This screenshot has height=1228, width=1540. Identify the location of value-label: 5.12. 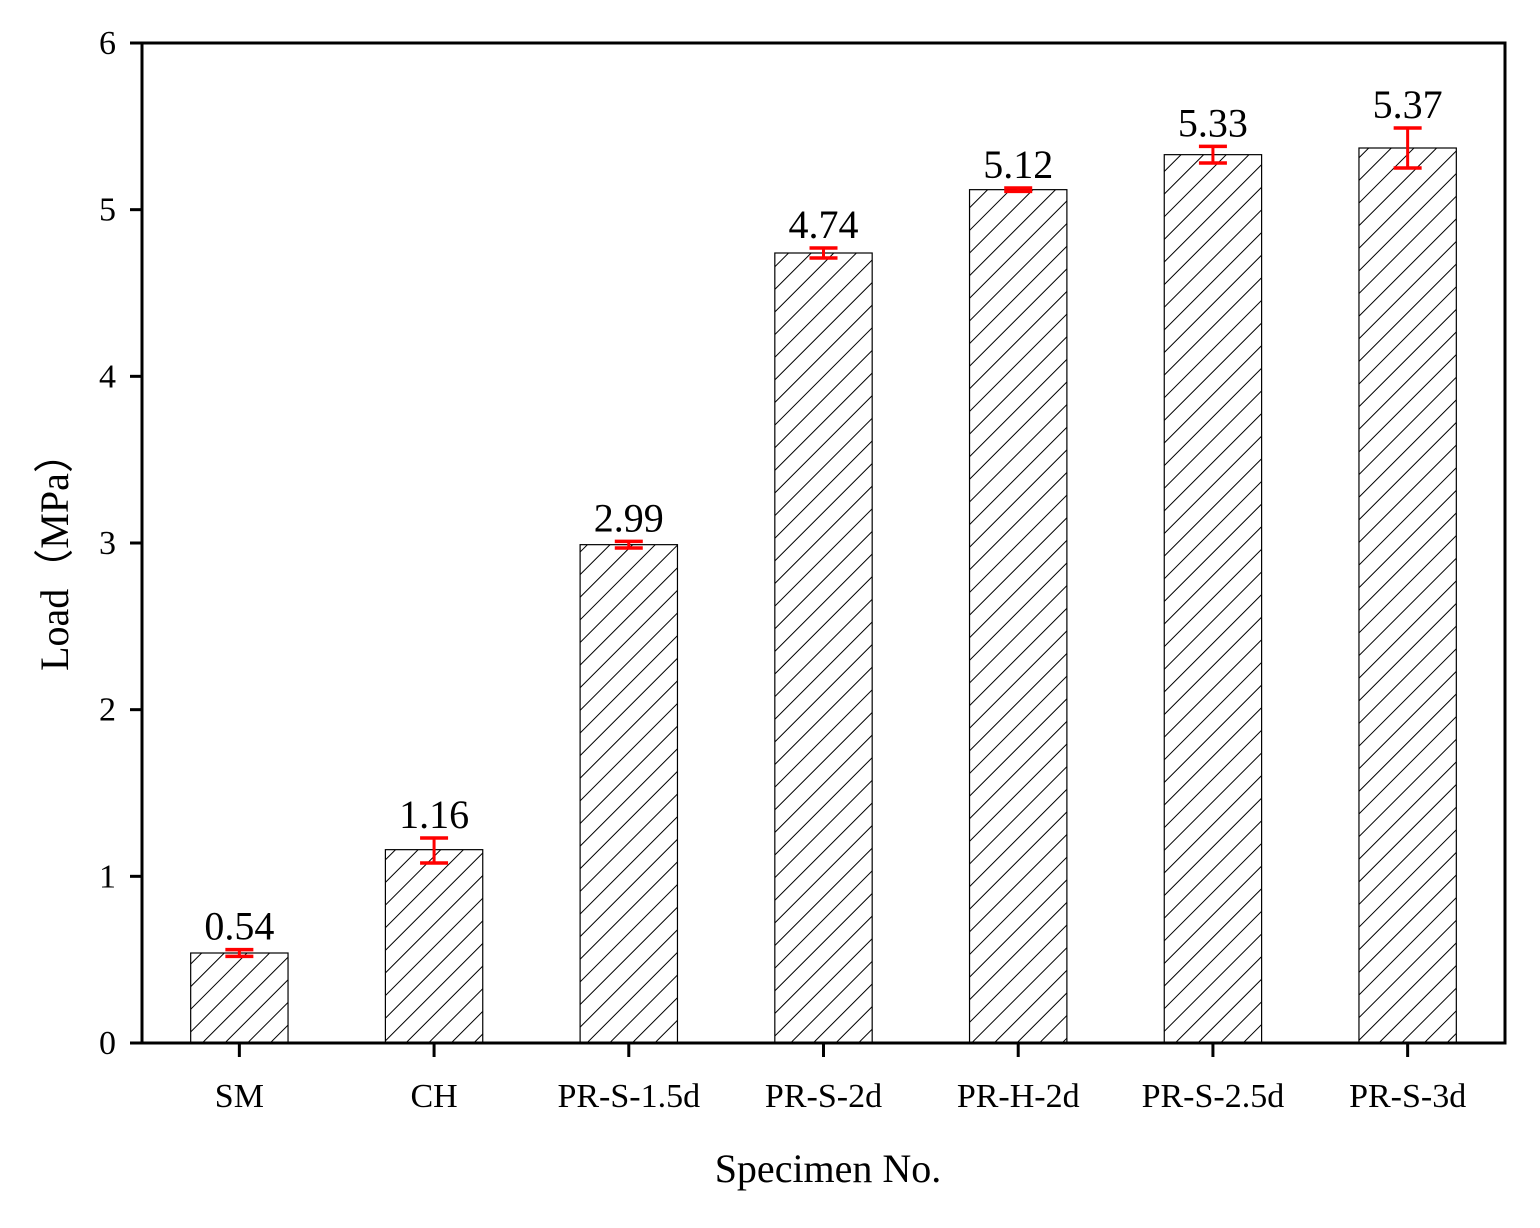
(1018, 164).